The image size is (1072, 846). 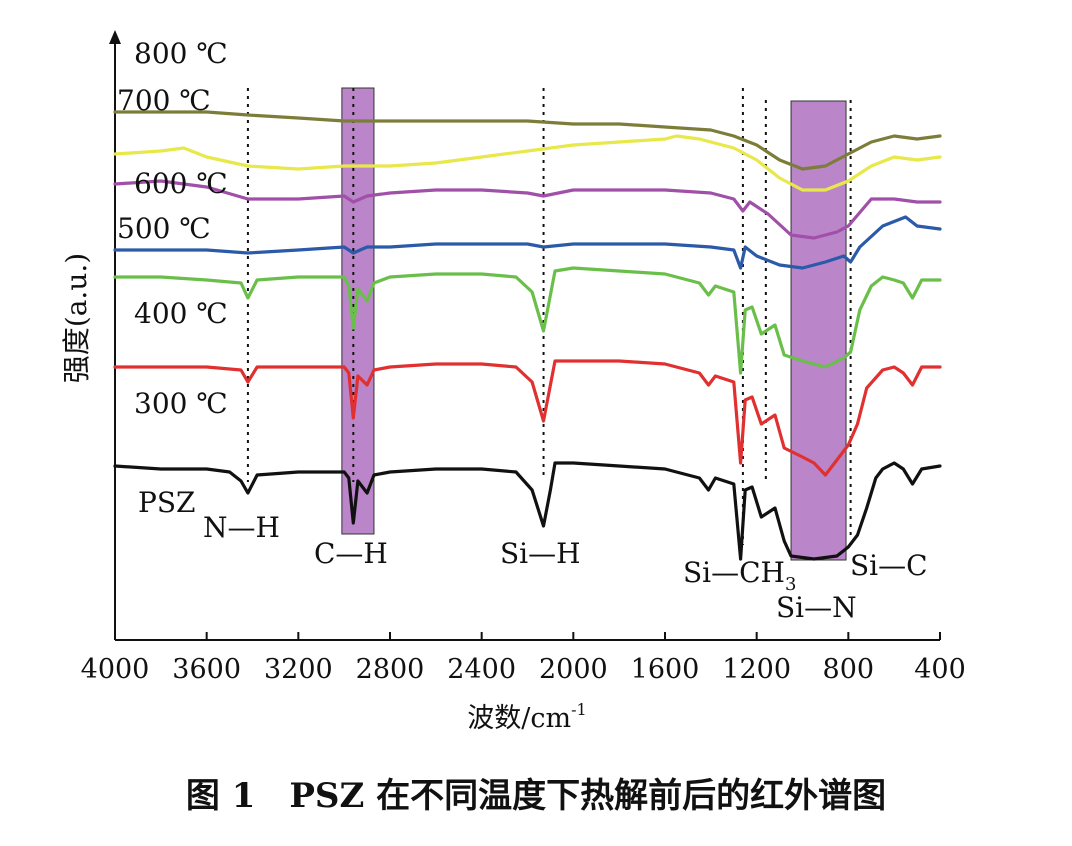 I want to click on x-axis-label-sup: -1, so click(x=579, y=709).